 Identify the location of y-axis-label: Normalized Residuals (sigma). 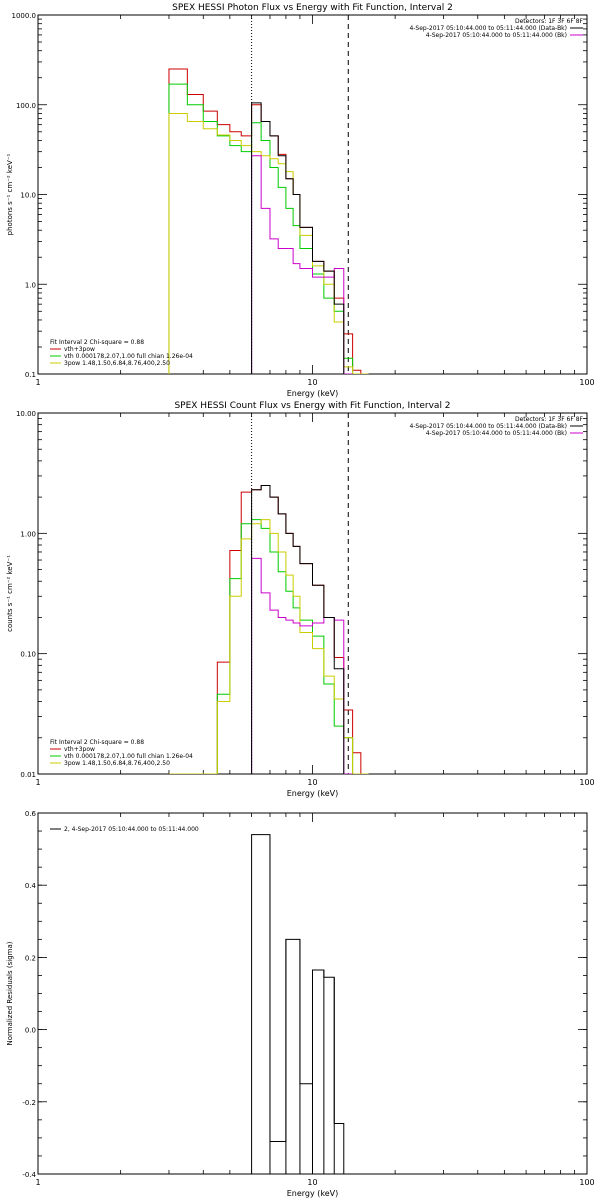
(10, 993).